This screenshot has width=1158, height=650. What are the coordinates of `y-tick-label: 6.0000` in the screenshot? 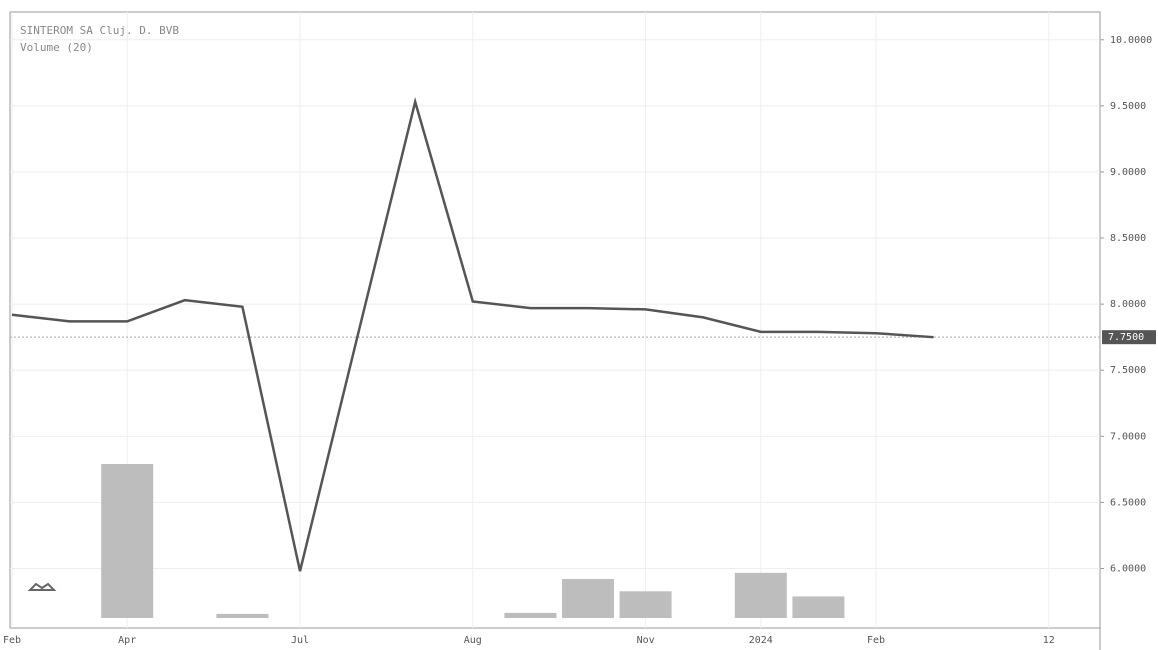 It's located at (1128, 569).